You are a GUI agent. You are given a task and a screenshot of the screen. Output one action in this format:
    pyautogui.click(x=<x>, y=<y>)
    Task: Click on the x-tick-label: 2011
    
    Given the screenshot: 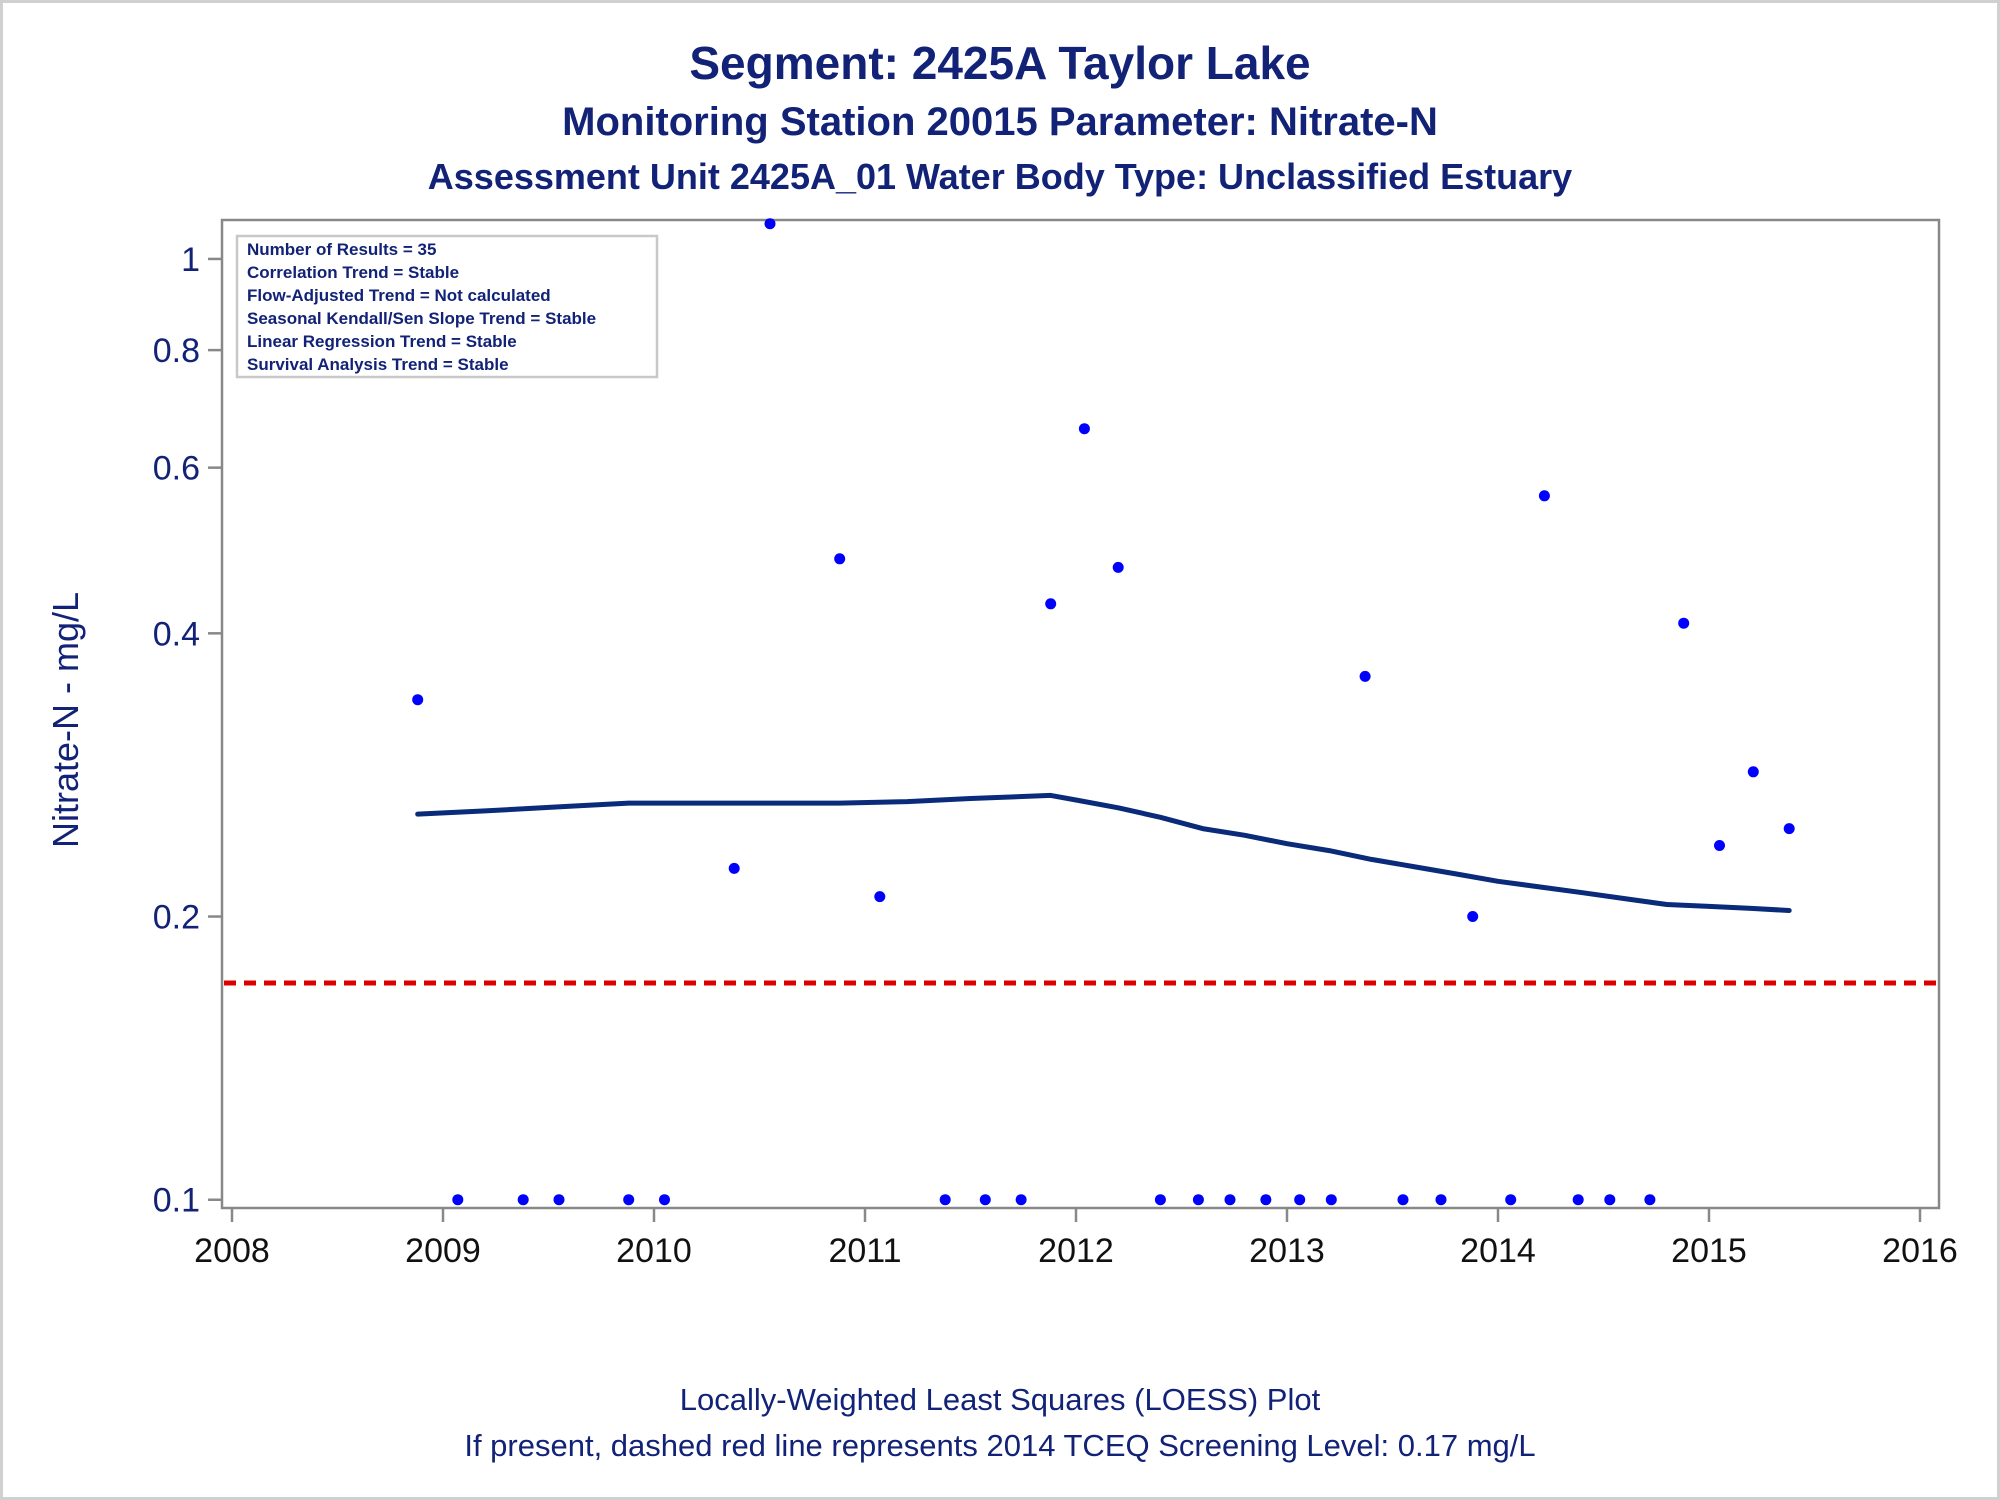 What is the action you would take?
    pyautogui.click(x=864, y=1251)
    